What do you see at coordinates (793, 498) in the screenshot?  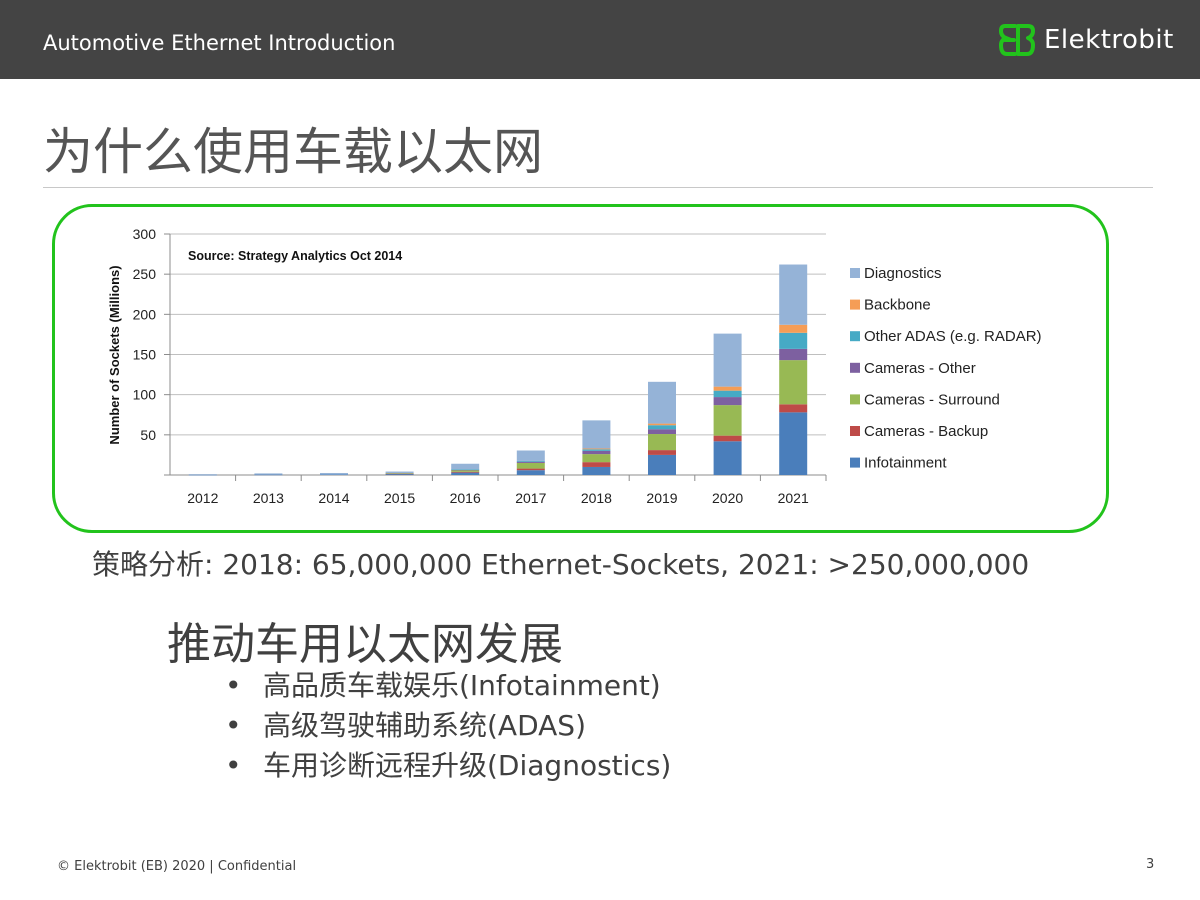 I see `x-tick-label: 2021` at bounding box center [793, 498].